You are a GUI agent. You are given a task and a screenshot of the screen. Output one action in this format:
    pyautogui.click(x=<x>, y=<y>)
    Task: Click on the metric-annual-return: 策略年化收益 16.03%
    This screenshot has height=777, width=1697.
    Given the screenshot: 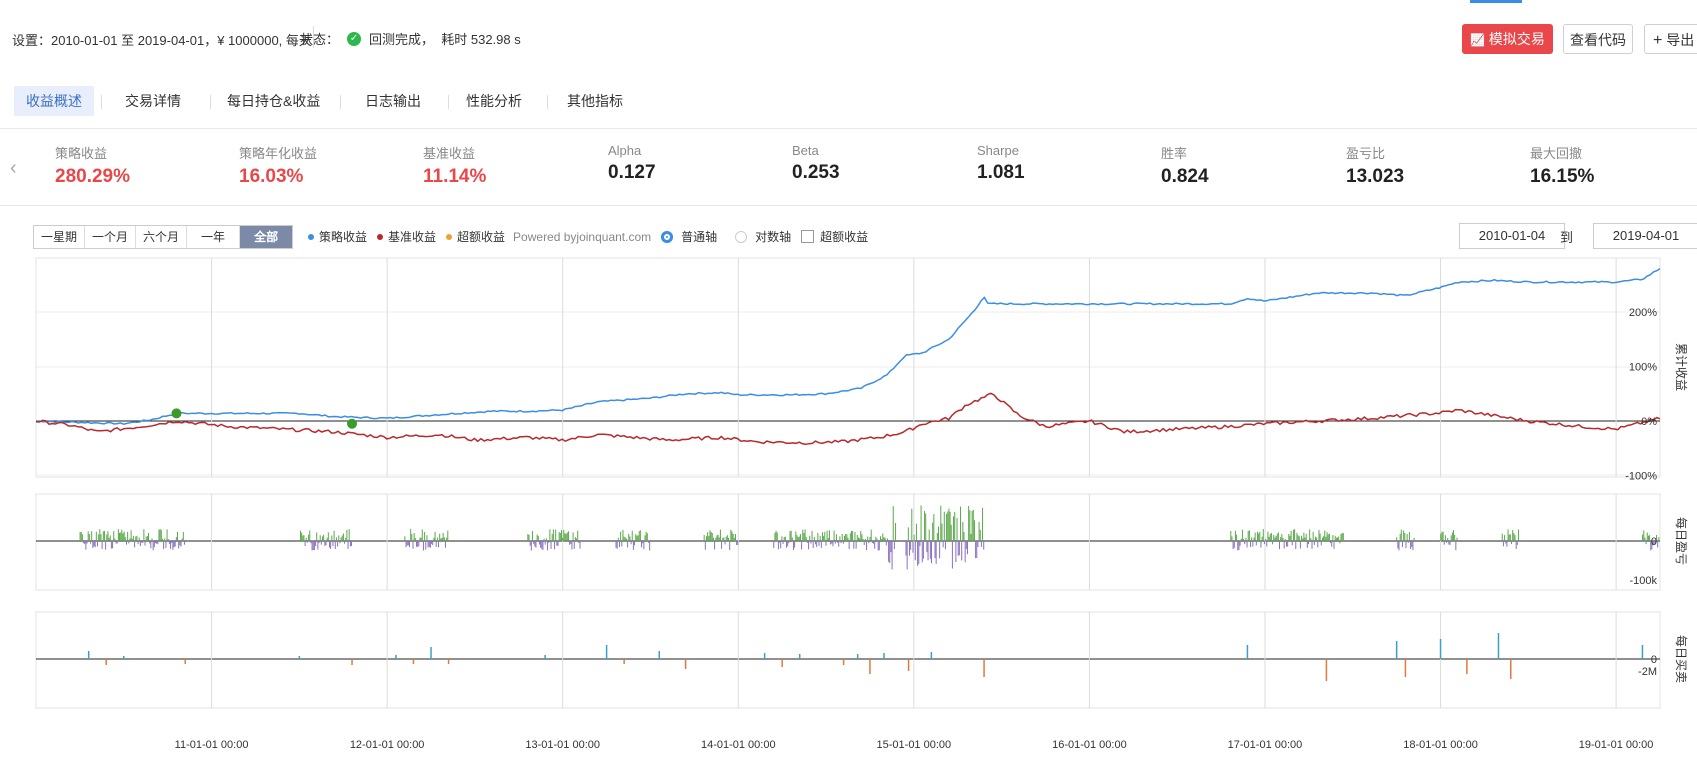 What is the action you would take?
    pyautogui.click(x=278, y=166)
    